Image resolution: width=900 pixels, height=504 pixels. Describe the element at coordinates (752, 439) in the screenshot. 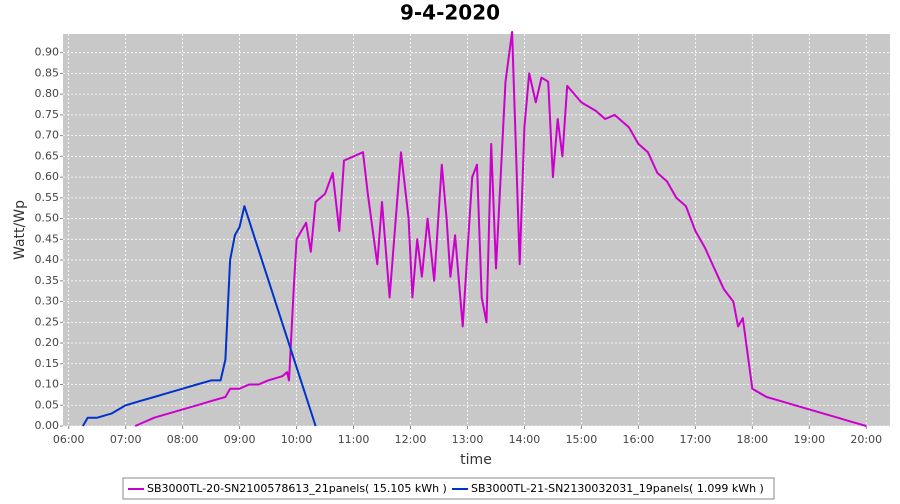

I see `x-tick-label: 18:00` at that location.